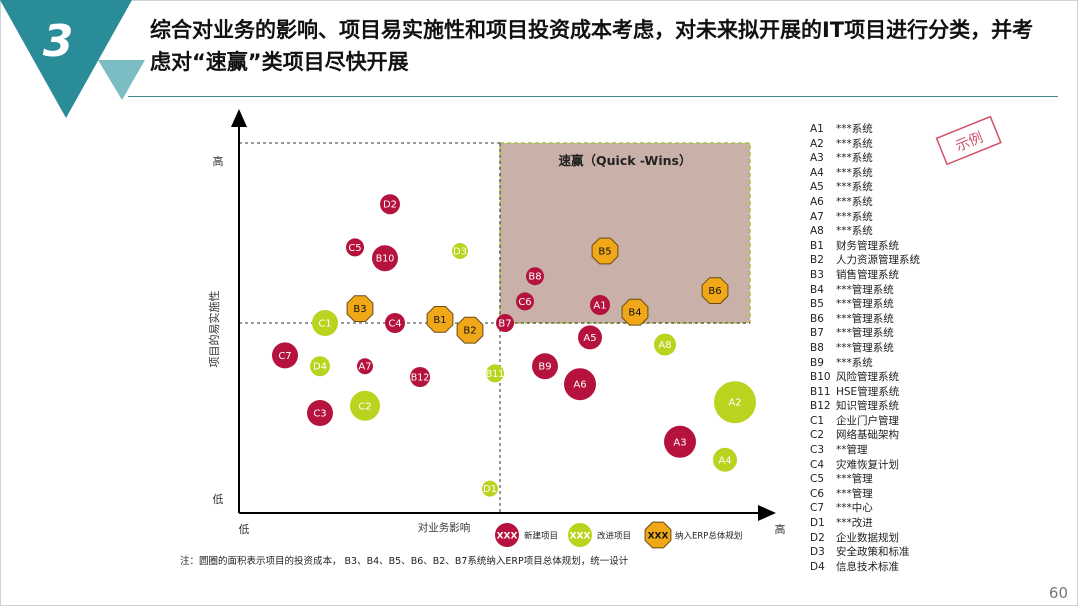  Describe the element at coordinates (420, 377) in the screenshot. I see `point-b12: B12` at that location.